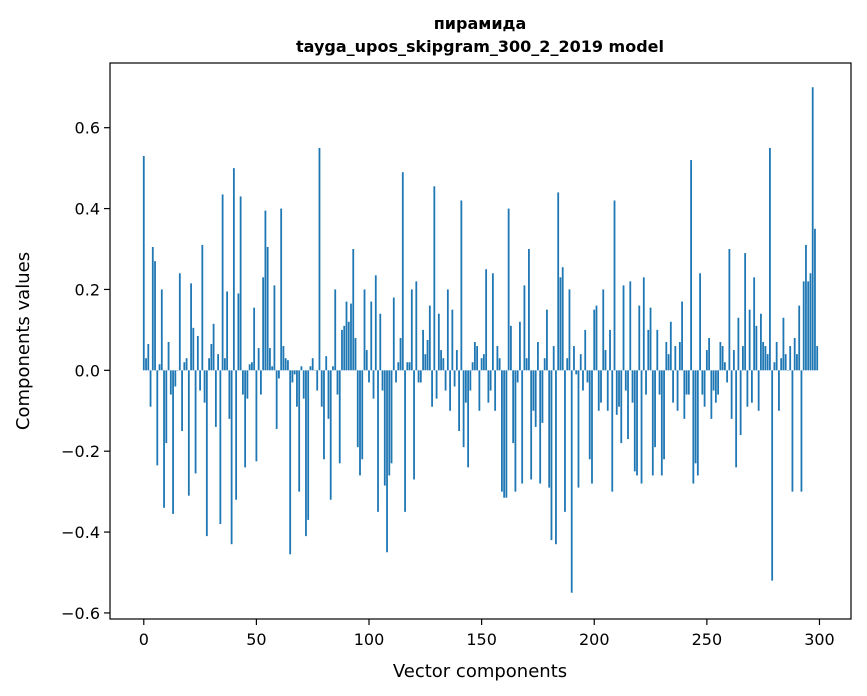  Describe the element at coordinates (80, 613) in the screenshot. I see `y-tick-label: −0.6` at that location.